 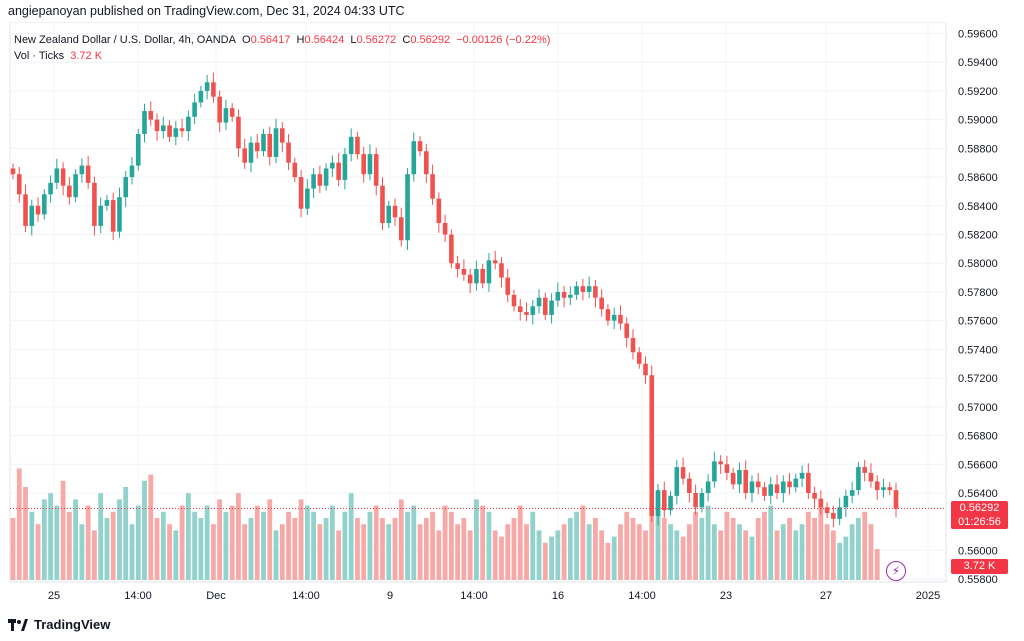 What do you see at coordinates (978, 350) in the screenshot?
I see `y-tick-label: 0.57400` at bounding box center [978, 350].